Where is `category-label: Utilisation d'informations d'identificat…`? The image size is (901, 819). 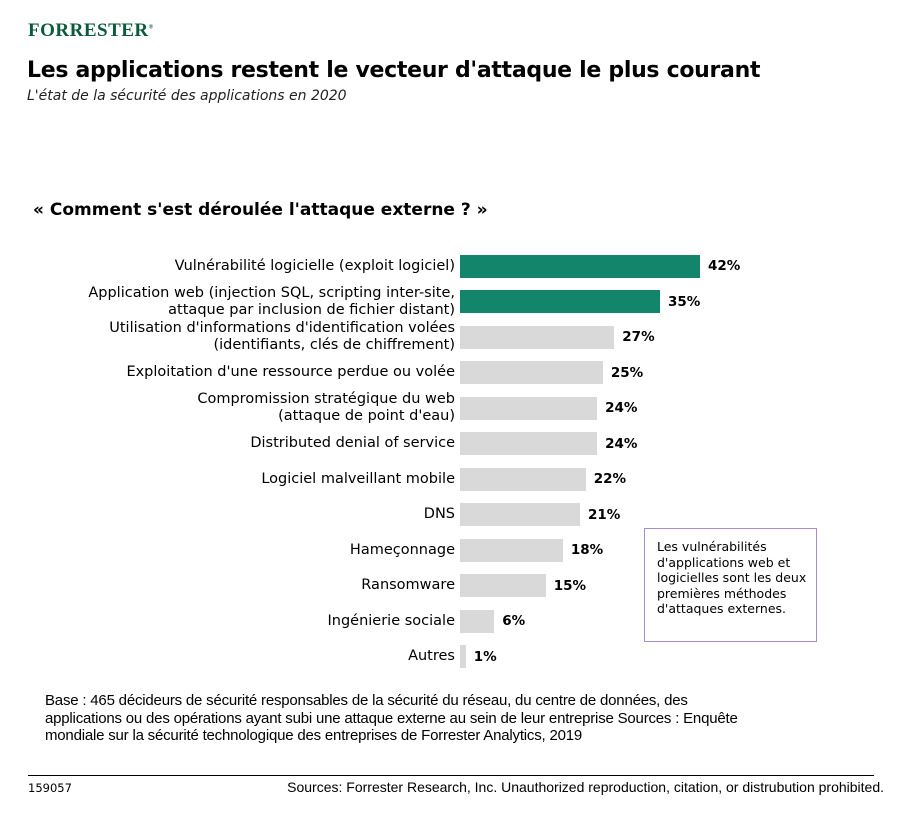 category-label: Utilisation d'informations d'identificat… is located at coordinates (282, 336).